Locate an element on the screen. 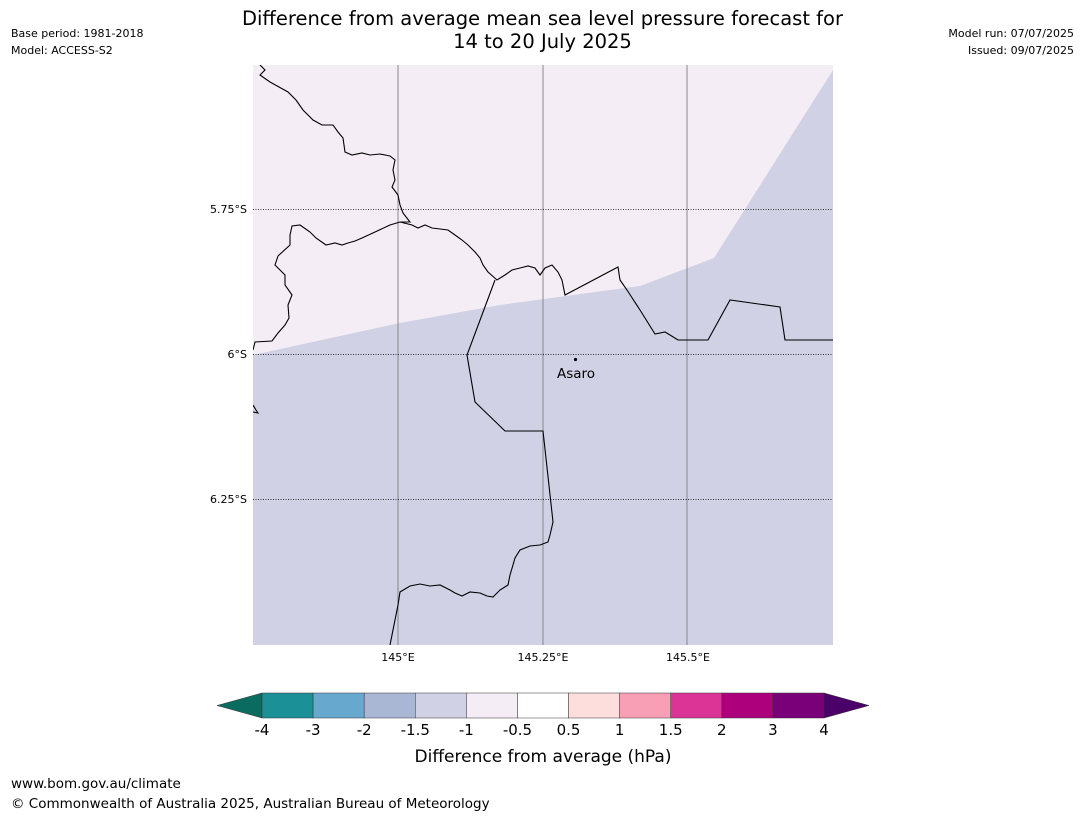  colorbar-tick-label: -2 is located at coordinates (364, 730).